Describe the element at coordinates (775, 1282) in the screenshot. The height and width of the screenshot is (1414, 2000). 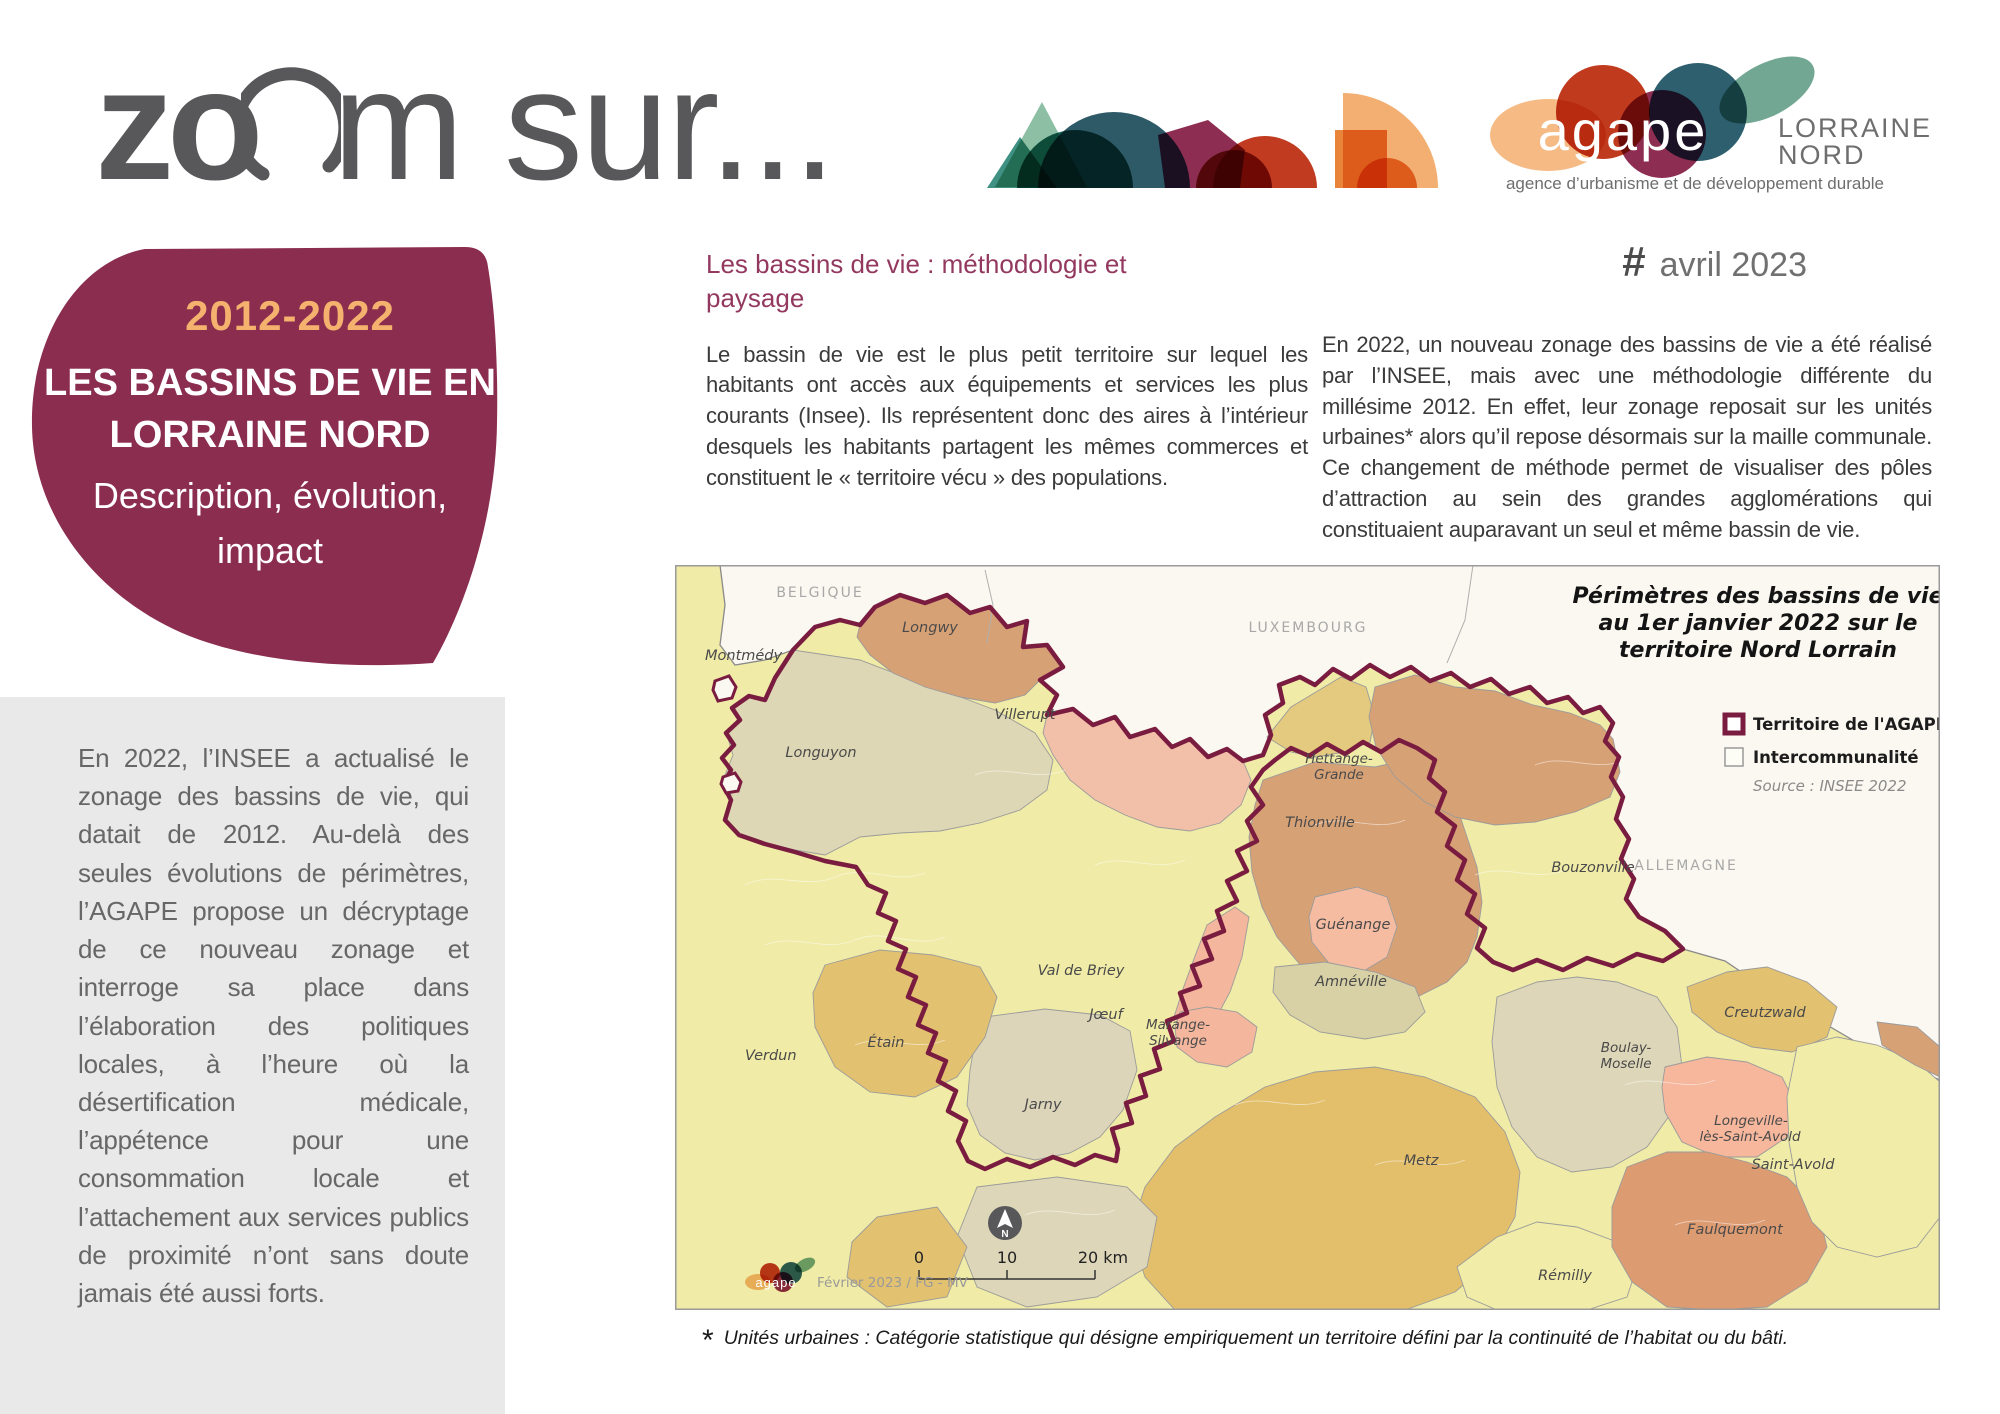
I see `map-mini-agape-wordmark: agape` at that location.